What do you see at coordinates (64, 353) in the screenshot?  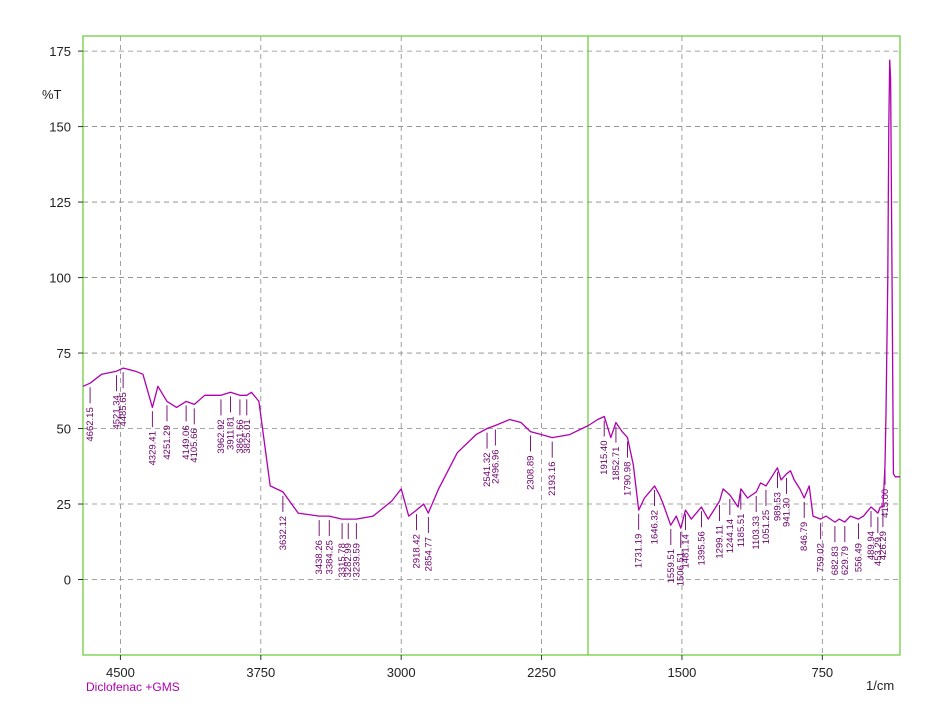 I see `y-tick-label: 75` at bounding box center [64, 353].